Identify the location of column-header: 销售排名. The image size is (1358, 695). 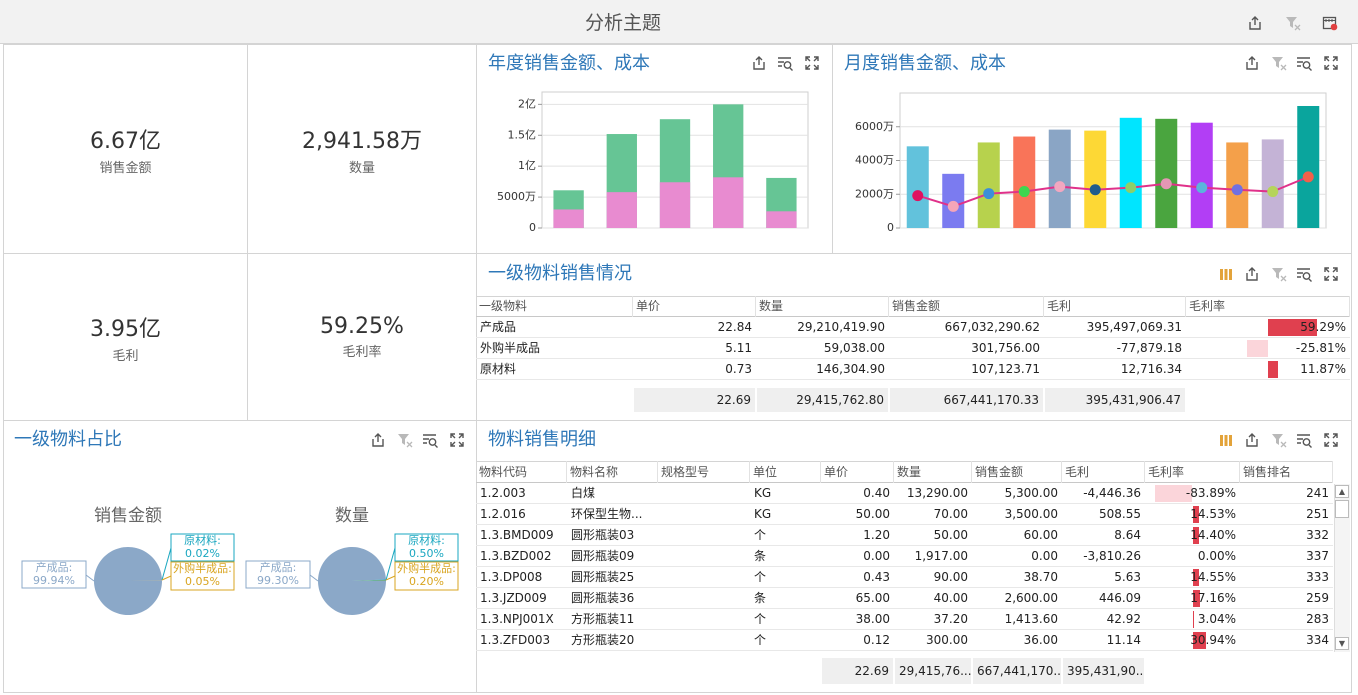
(1286, 472).